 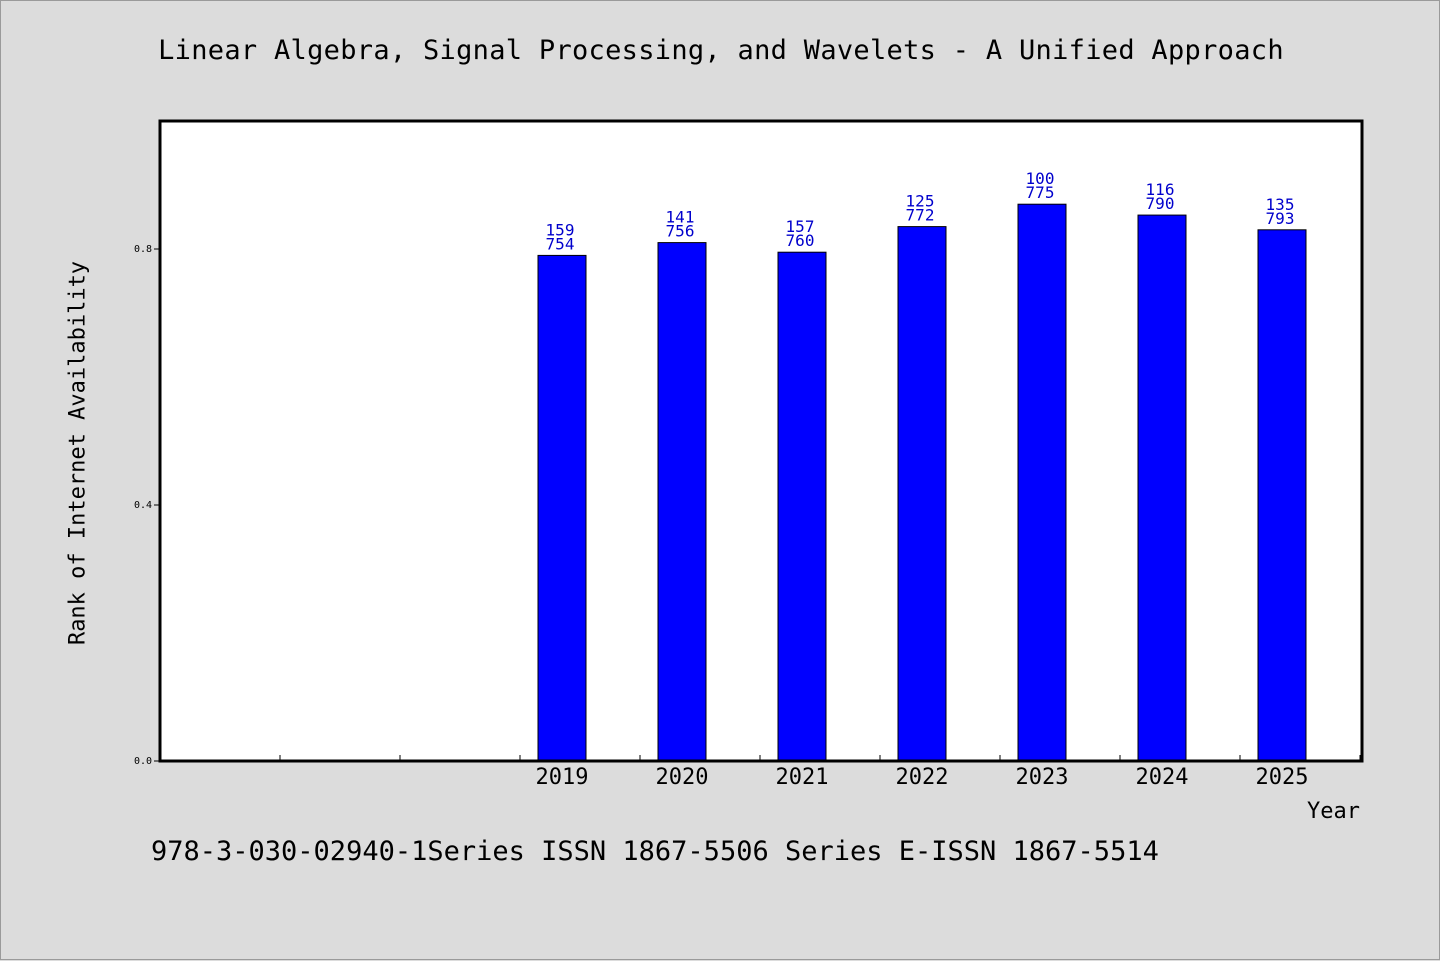 What do you see at coordinates (1042, 777) in the screenshot?
I see `x-tick-label: 2023` at bounding box center [1042, 777].